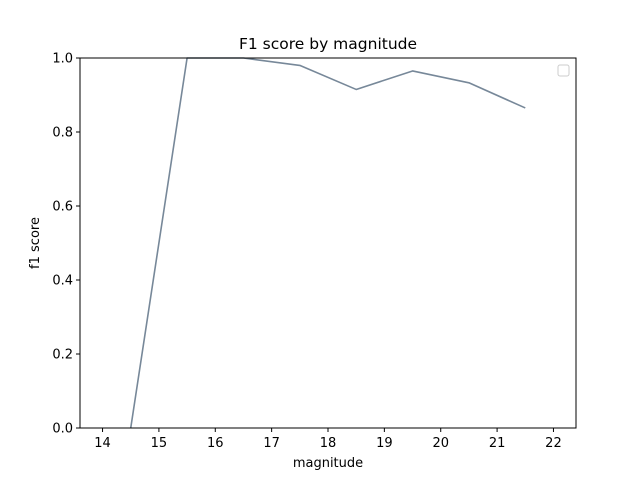  Describe the element at coordinates (271, 443) in the screenshot. I see `x-tick-label: 17` at that location.